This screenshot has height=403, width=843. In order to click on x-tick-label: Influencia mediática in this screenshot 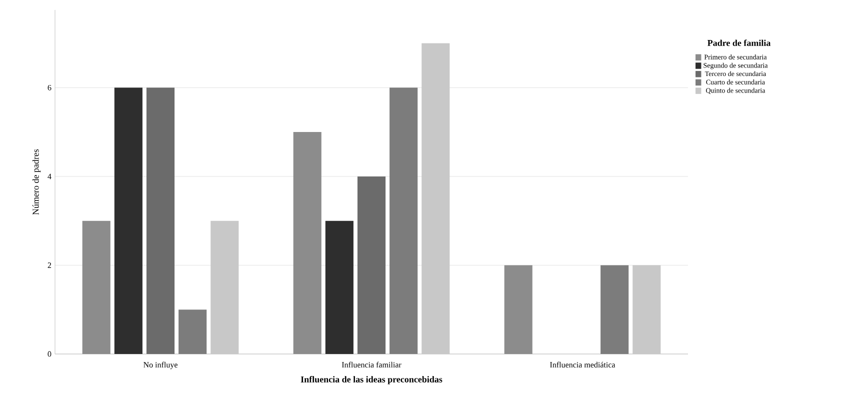, I will do `click(583, 365)`.